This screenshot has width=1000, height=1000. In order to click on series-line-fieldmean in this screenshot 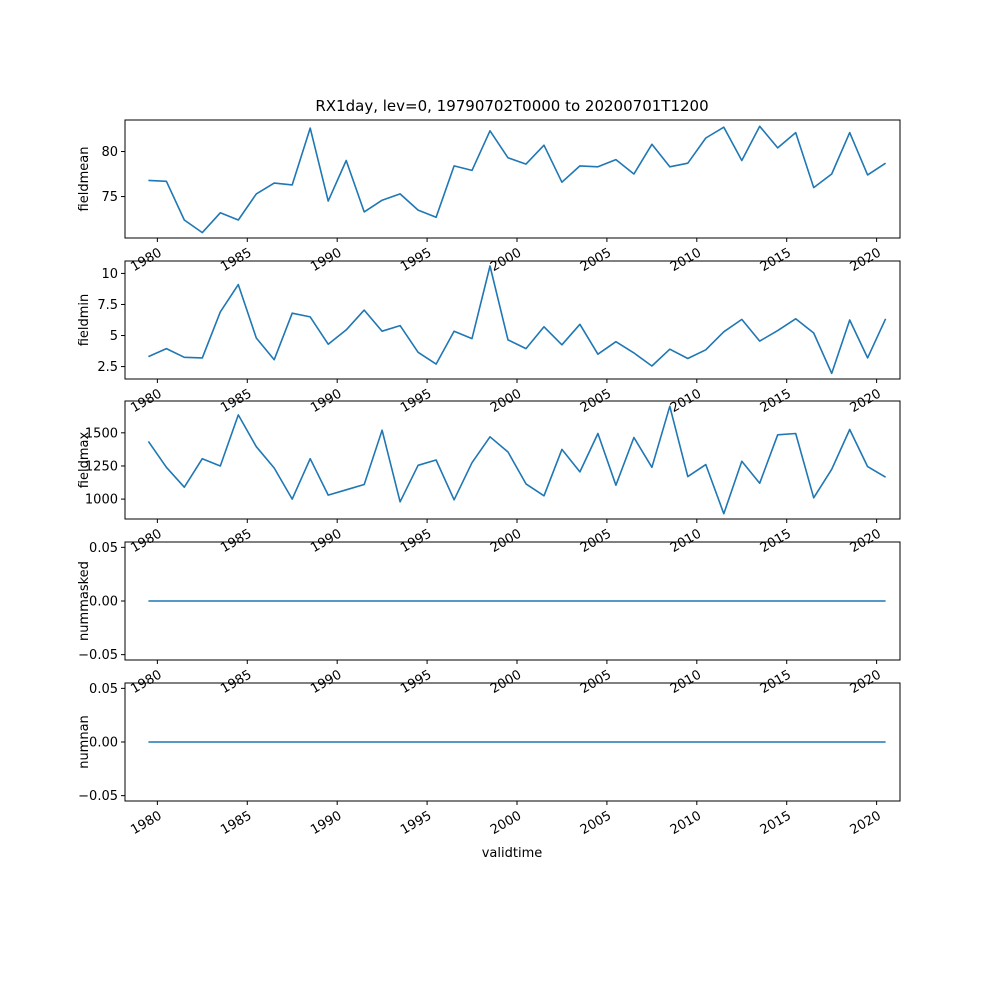, I will do `click(517, 179)`.